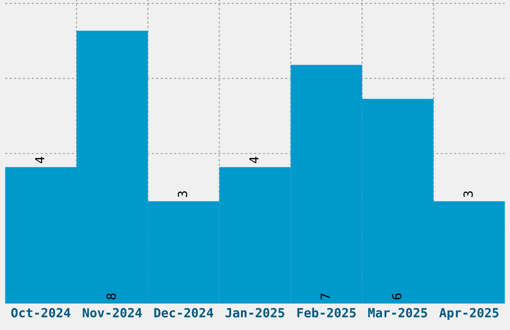 Image resolution: width=510 pixels, height=330 pixels. What do you see at coordinates (111, 296) in the screenshot?
I see `data-label: 8` at bounding box center [111, 296].